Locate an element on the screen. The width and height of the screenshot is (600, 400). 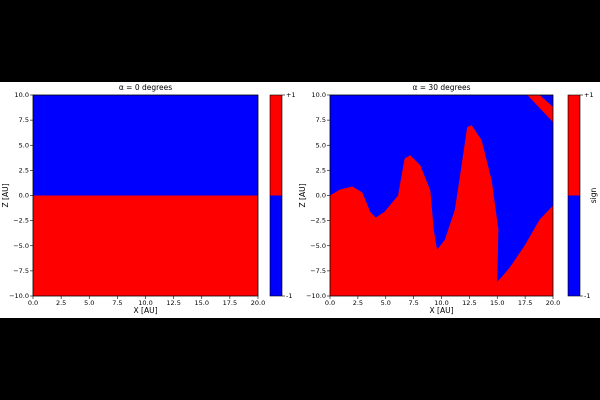
colorbar-label: sign is located at coordinates (593, 196).